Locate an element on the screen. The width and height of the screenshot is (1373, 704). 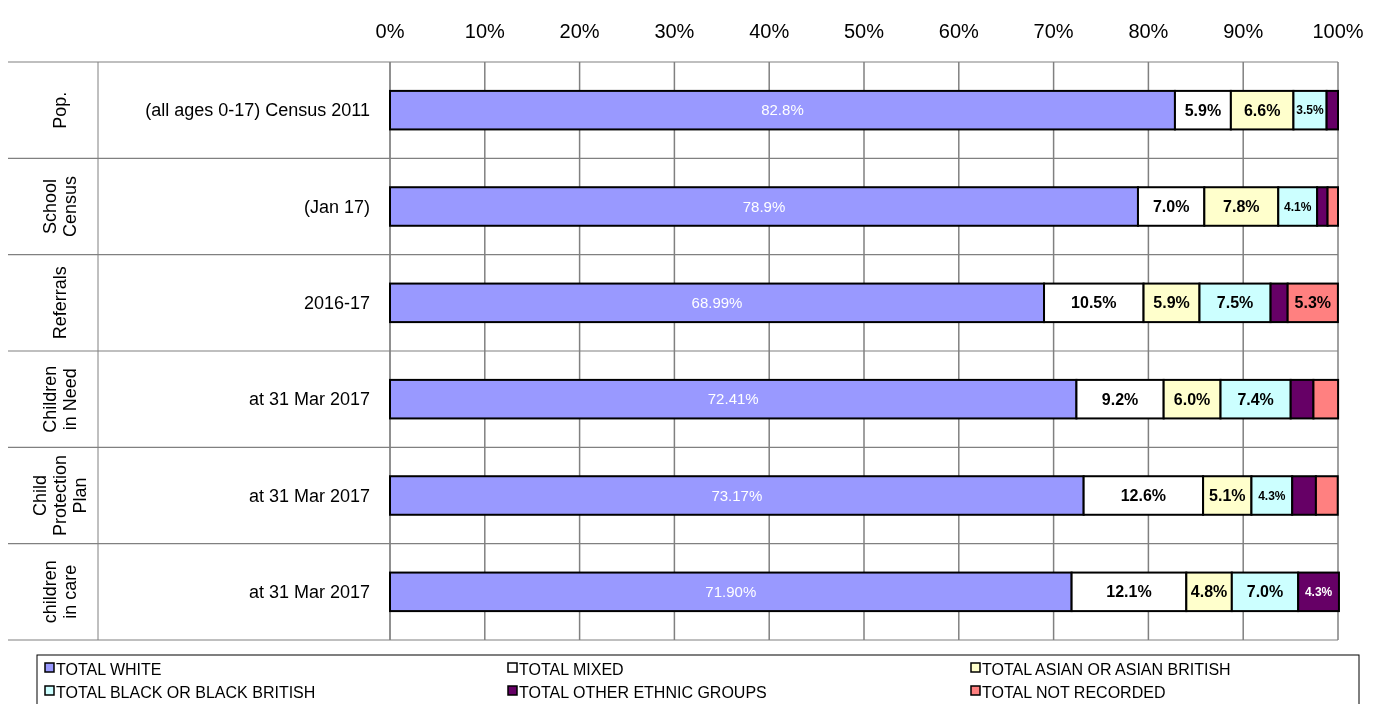
legend-label: TOTAL NOT RECORDED is located at coordinates (1074, 692).